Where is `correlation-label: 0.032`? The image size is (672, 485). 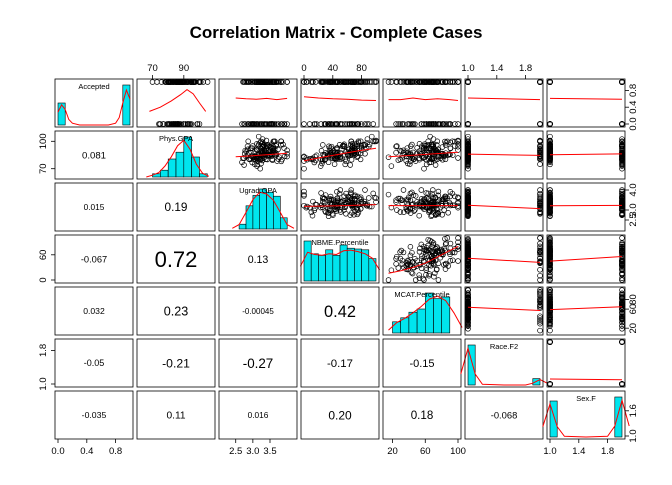 correlation-label: 0.032 is located at coordinates (94, 311).